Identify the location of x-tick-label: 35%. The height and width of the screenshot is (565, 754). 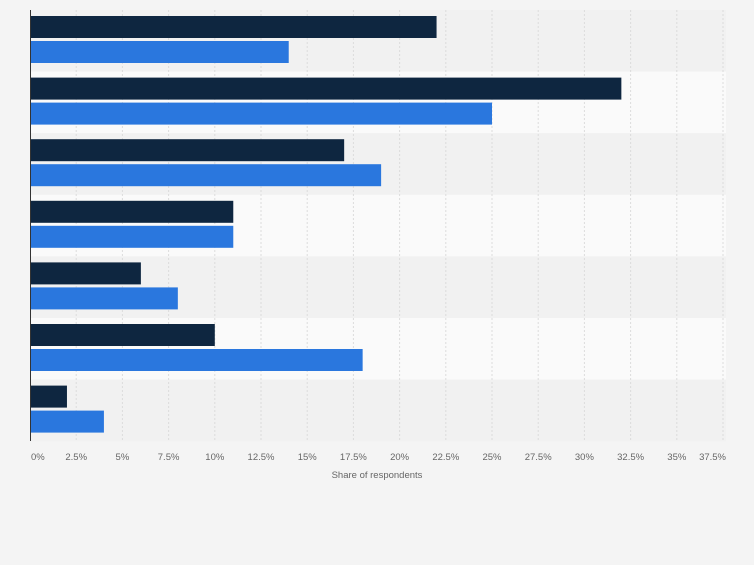
(677, 457).